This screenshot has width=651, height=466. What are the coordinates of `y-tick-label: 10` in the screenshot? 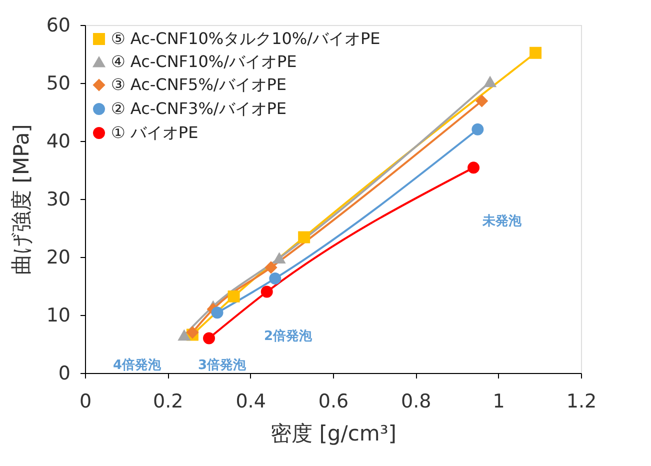 It's located at (58, 315).